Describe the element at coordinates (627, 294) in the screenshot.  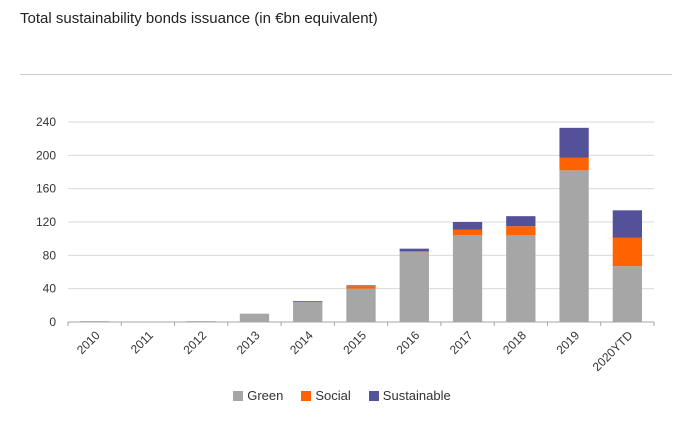
I see `bar-green-2020ytd` at that location.